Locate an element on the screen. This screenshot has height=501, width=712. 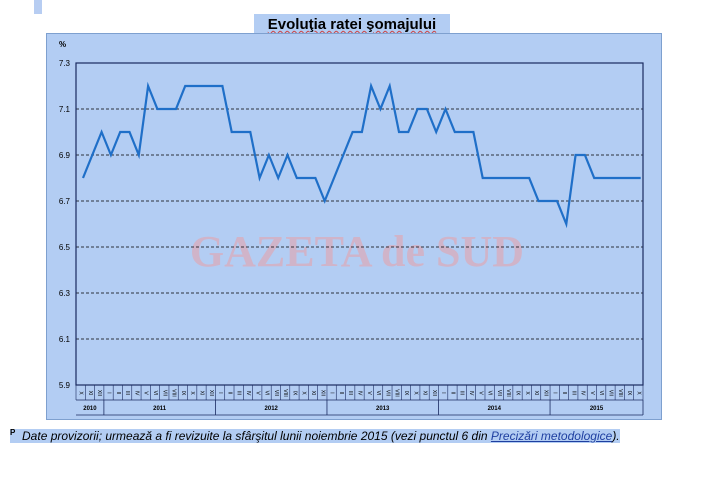
watermark-text: GAZETA de SUD is located at coordinates (357, 251).